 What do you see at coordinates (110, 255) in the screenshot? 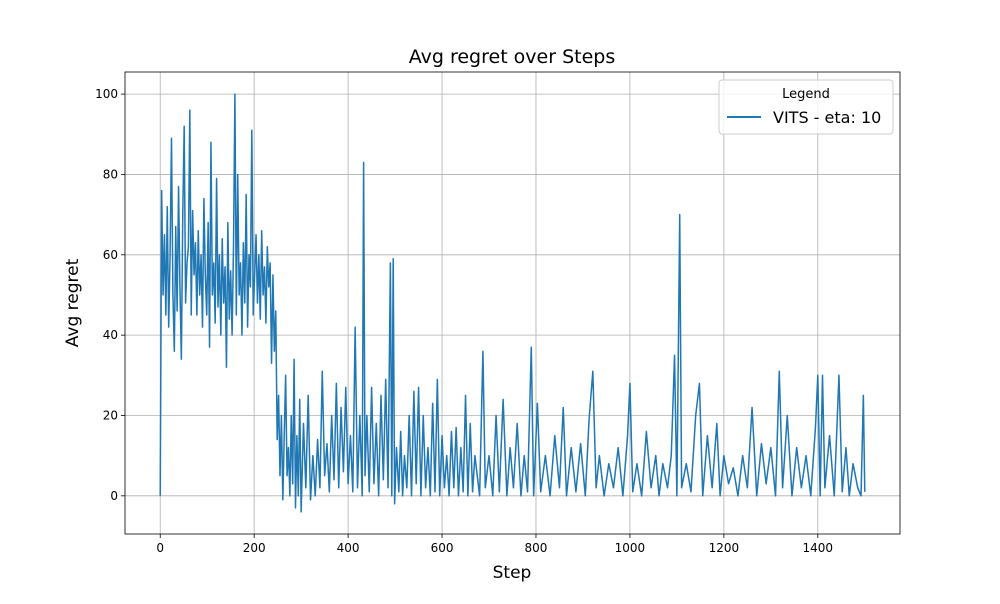
I see `y-tick-label: 60` at bounding box center [110, 255].